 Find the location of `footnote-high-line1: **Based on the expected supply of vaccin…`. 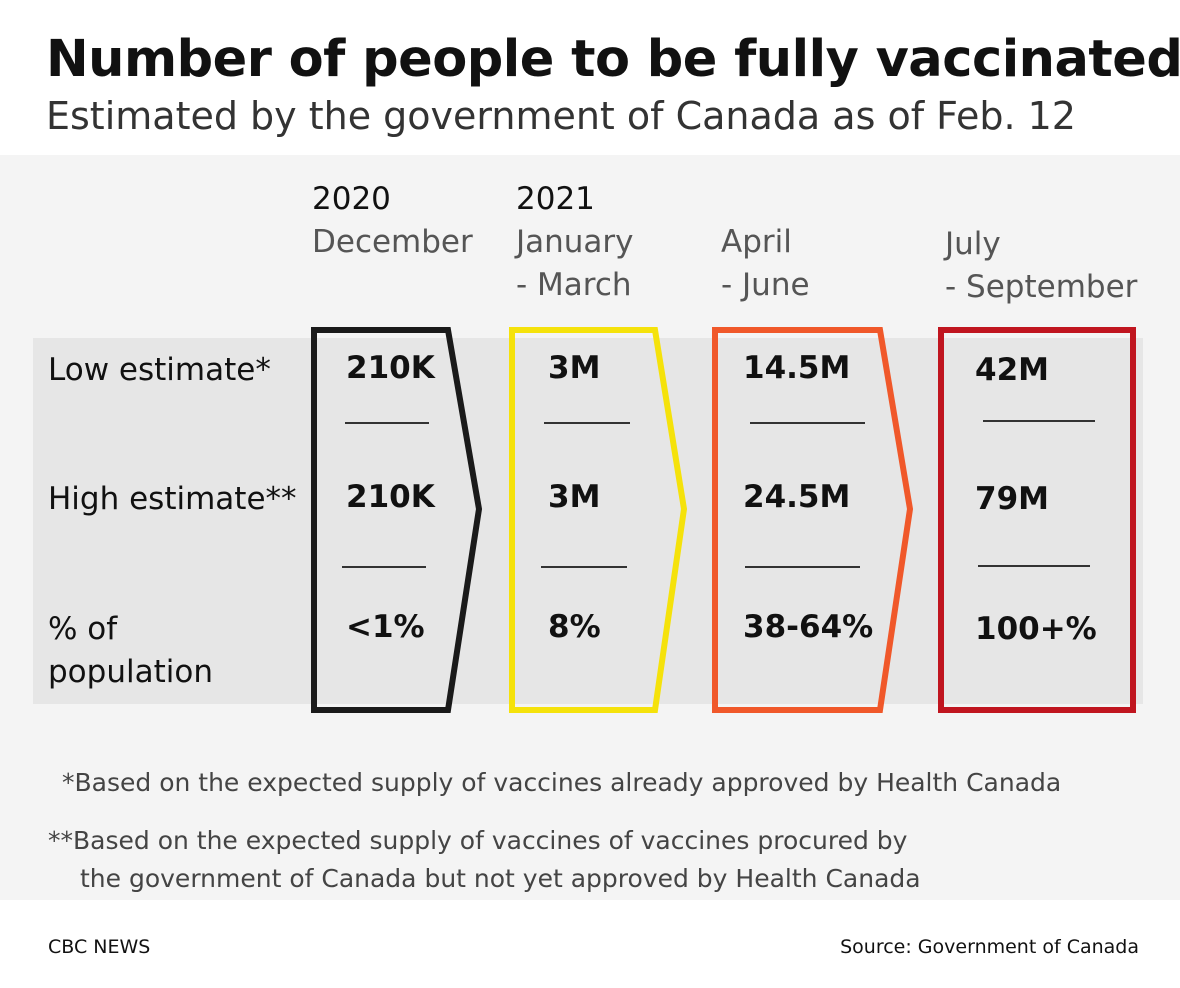

footnote-high-line1: **Based on the expected supply of vaccin… is located at coordinates (478, 840).